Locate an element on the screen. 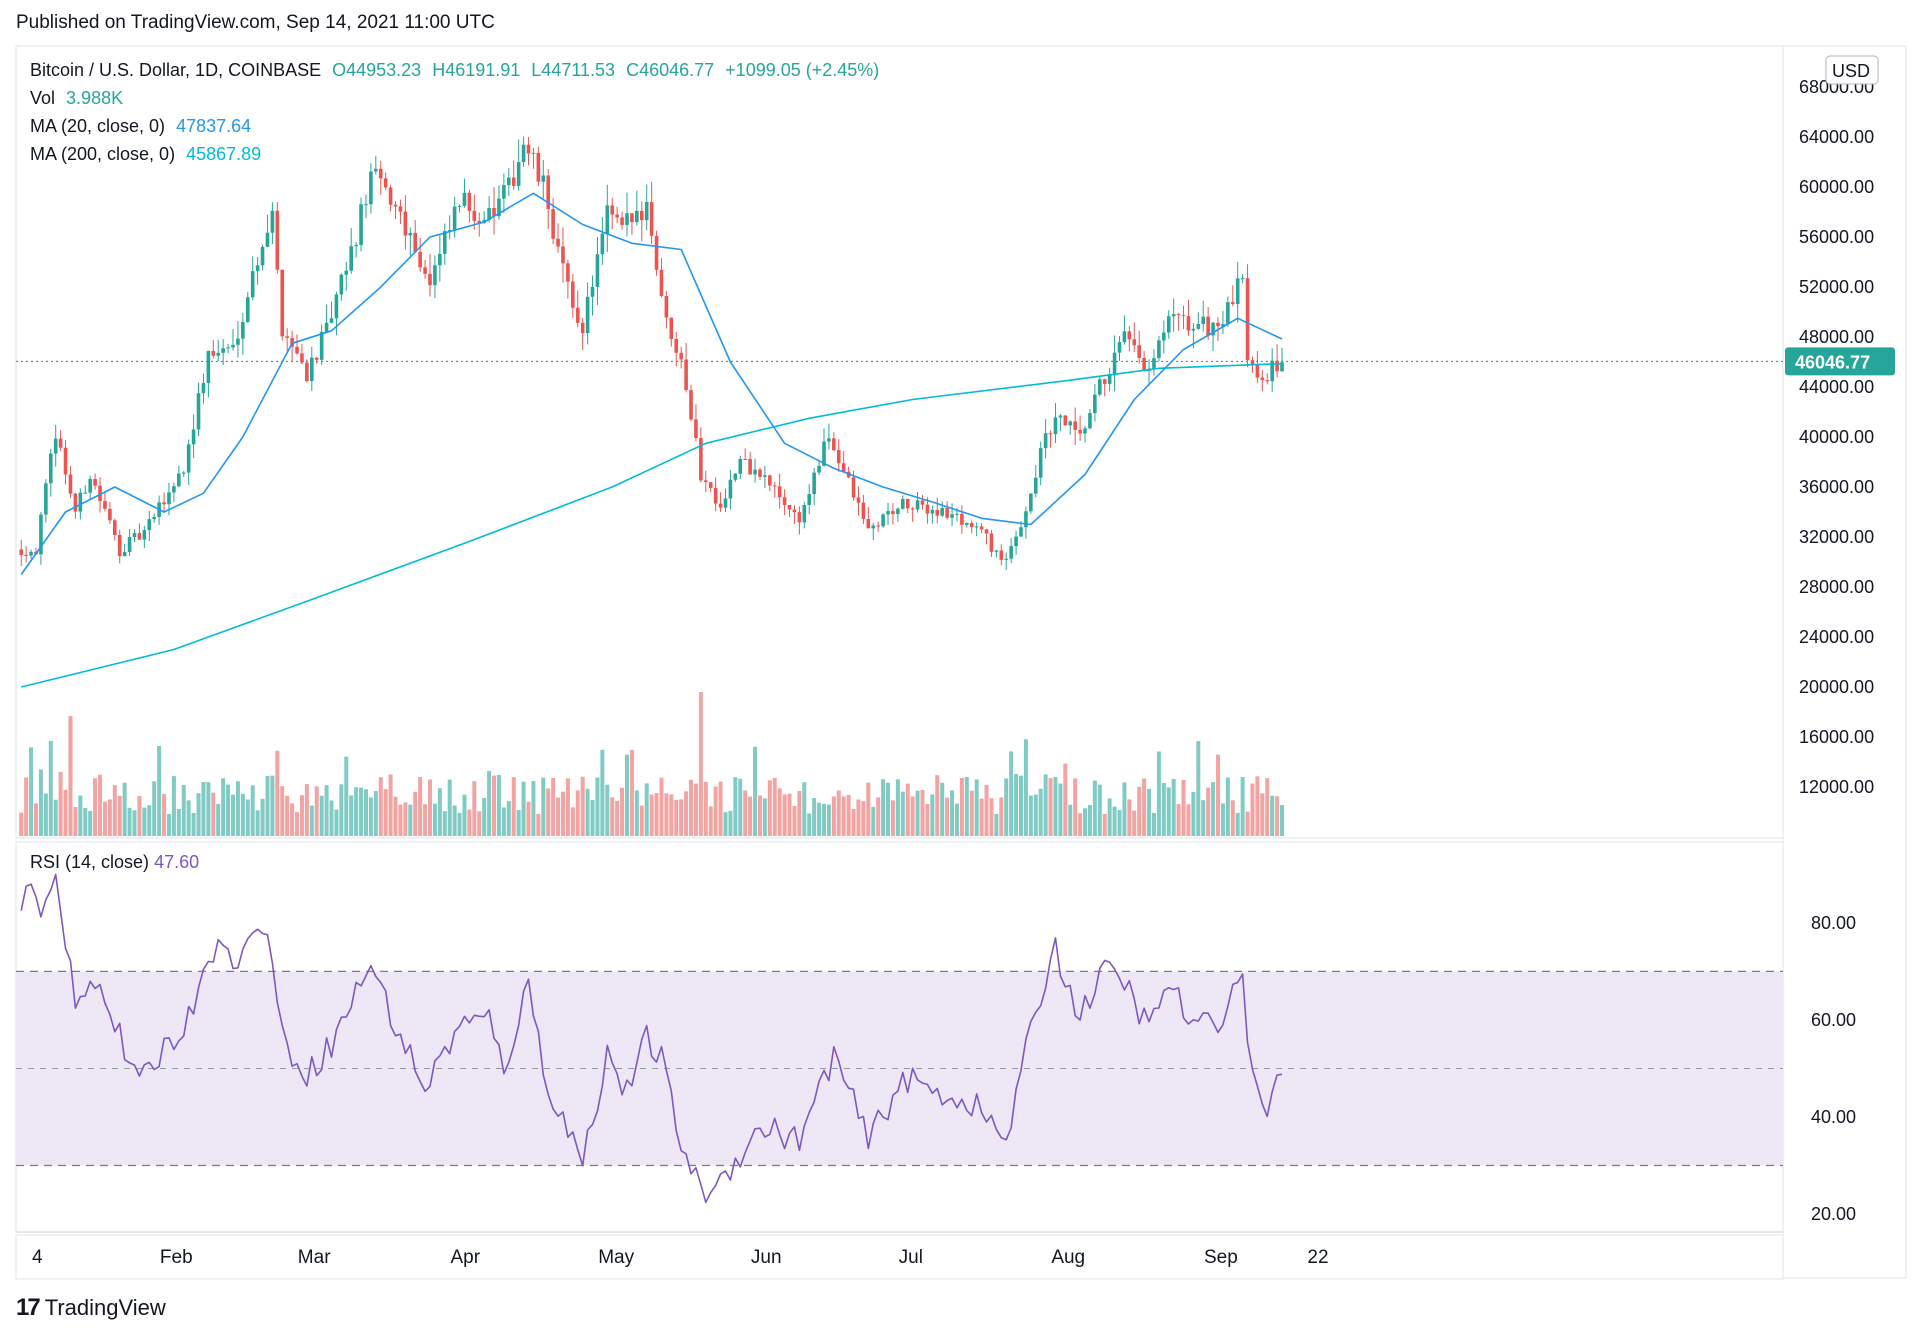  last-price-badge is located at coordinates (1840, 361).